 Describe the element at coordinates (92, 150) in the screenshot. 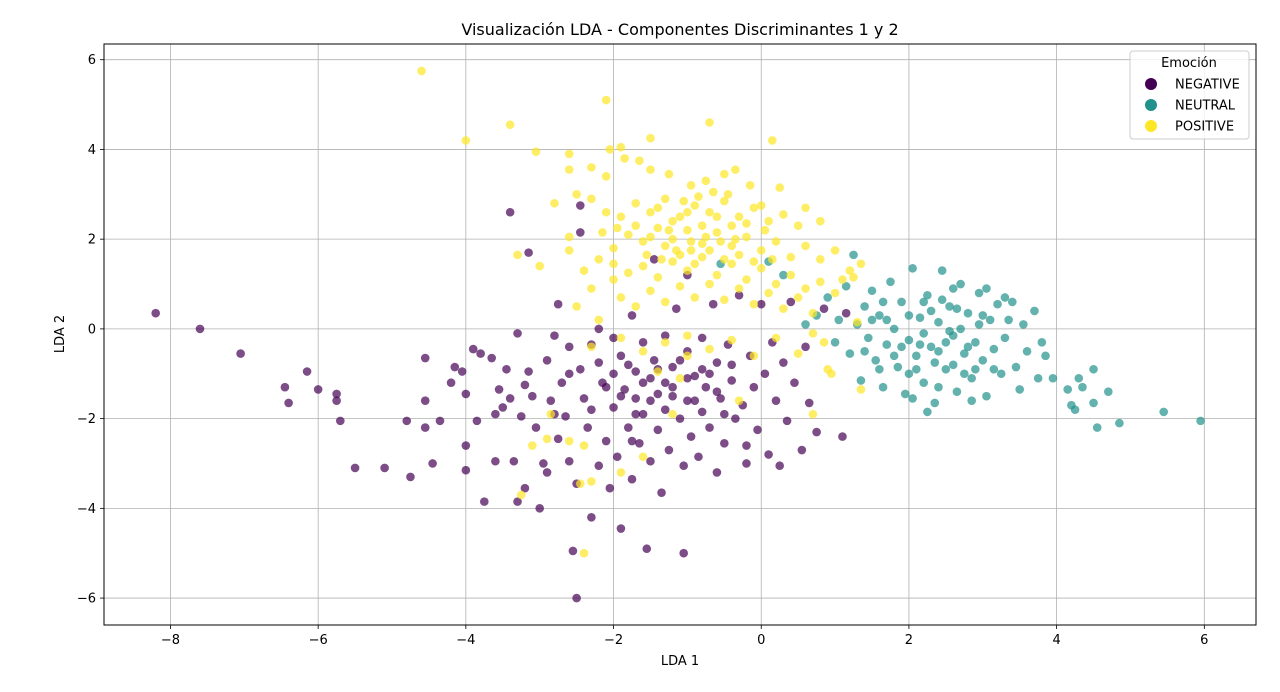

I see `y-tick-label: 4` at that location.